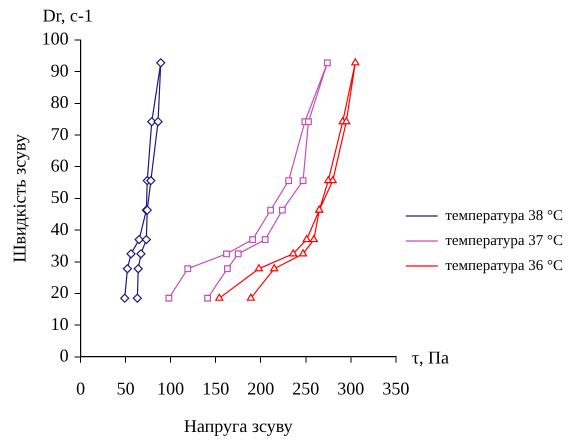  I want to click on legend-label: температура 38 °C, so click(504, 216).